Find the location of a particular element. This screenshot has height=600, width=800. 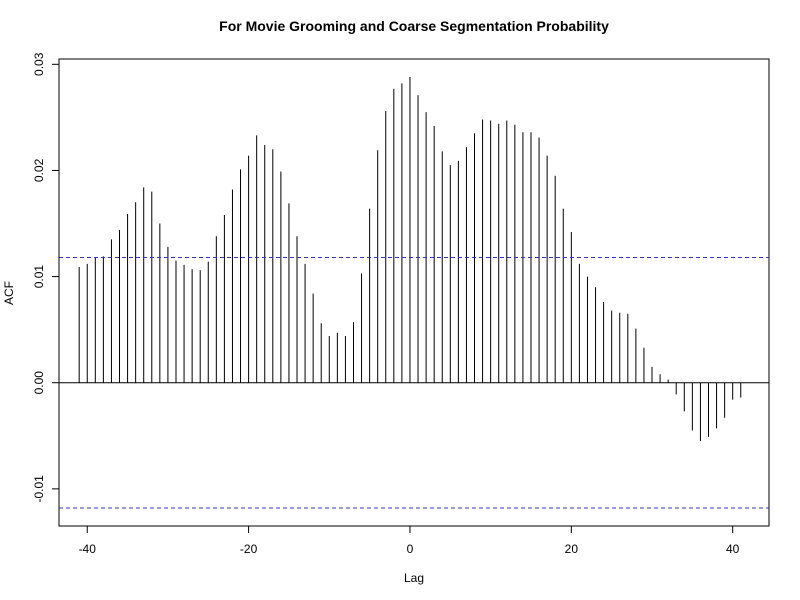

y-axis: -0.01 0.00 0.01 0.02 0.03 is located at coordinates (46, 277).